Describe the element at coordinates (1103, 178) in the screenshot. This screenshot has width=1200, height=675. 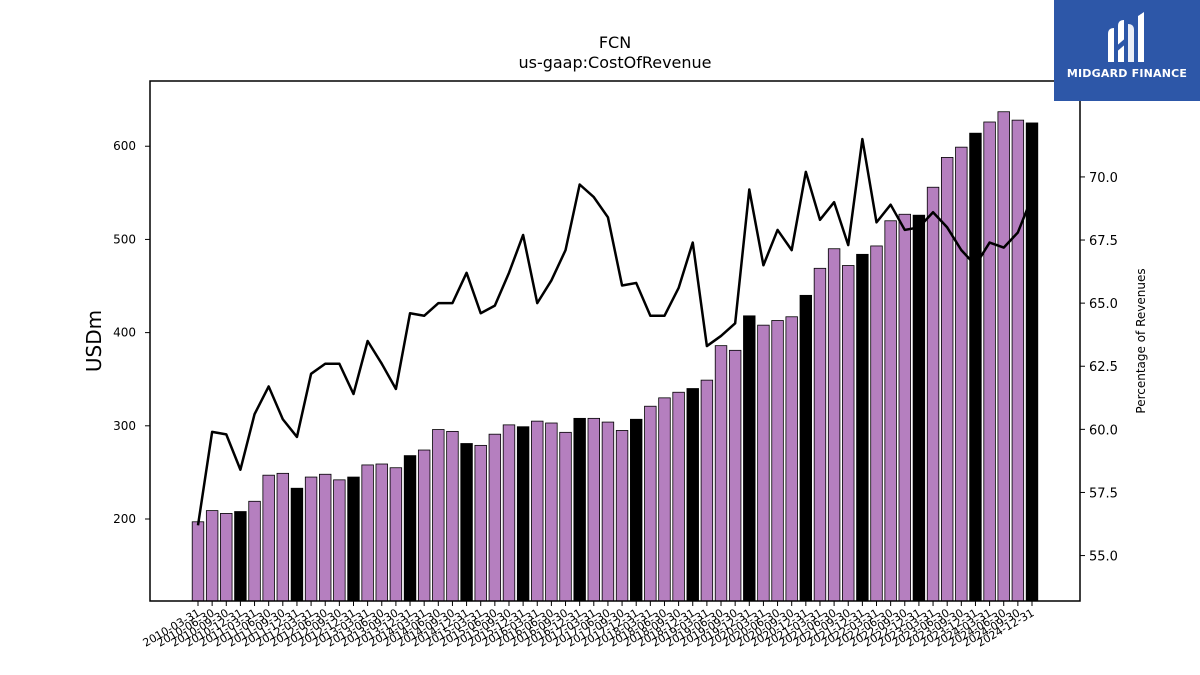
I see `right-tick-label: 70.0` at that location.